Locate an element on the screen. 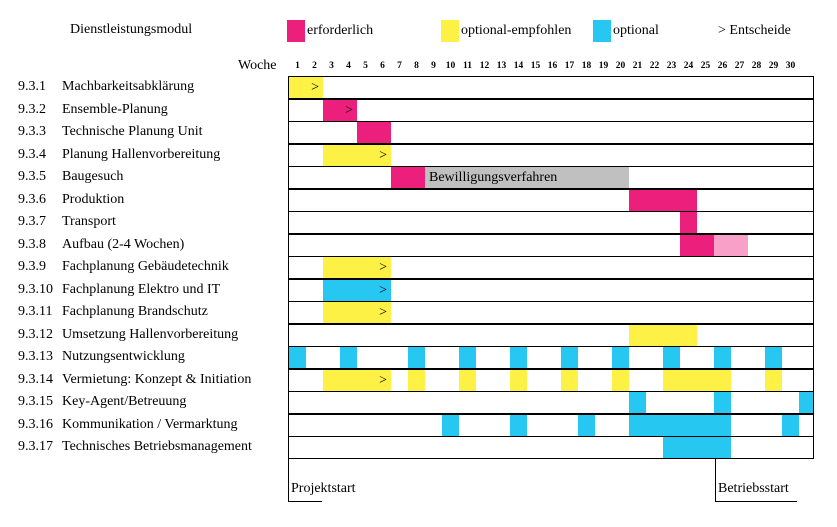 The image size is (837, 527). task-code: 9.3.7 is located at coordinates (32, 221).